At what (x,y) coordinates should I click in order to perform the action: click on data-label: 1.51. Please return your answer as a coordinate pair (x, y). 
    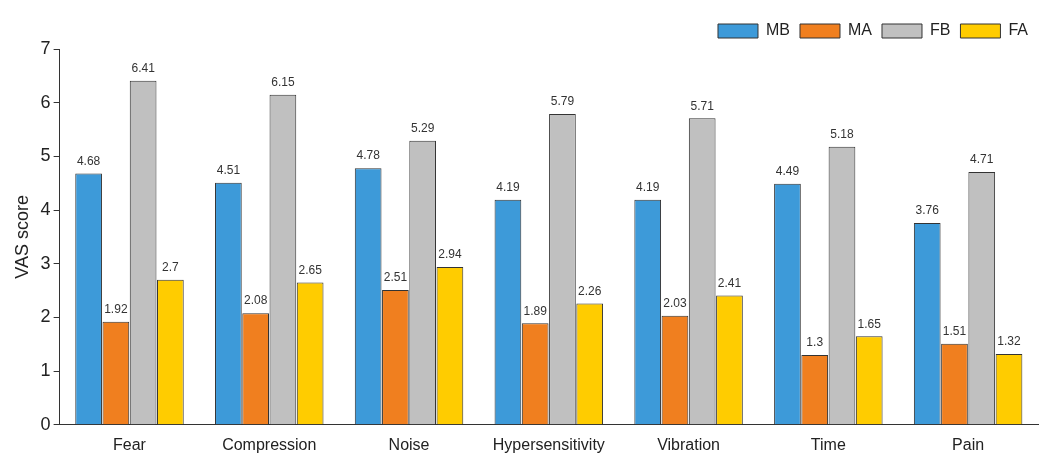
    Looking at the image, I should click on (954, 331).